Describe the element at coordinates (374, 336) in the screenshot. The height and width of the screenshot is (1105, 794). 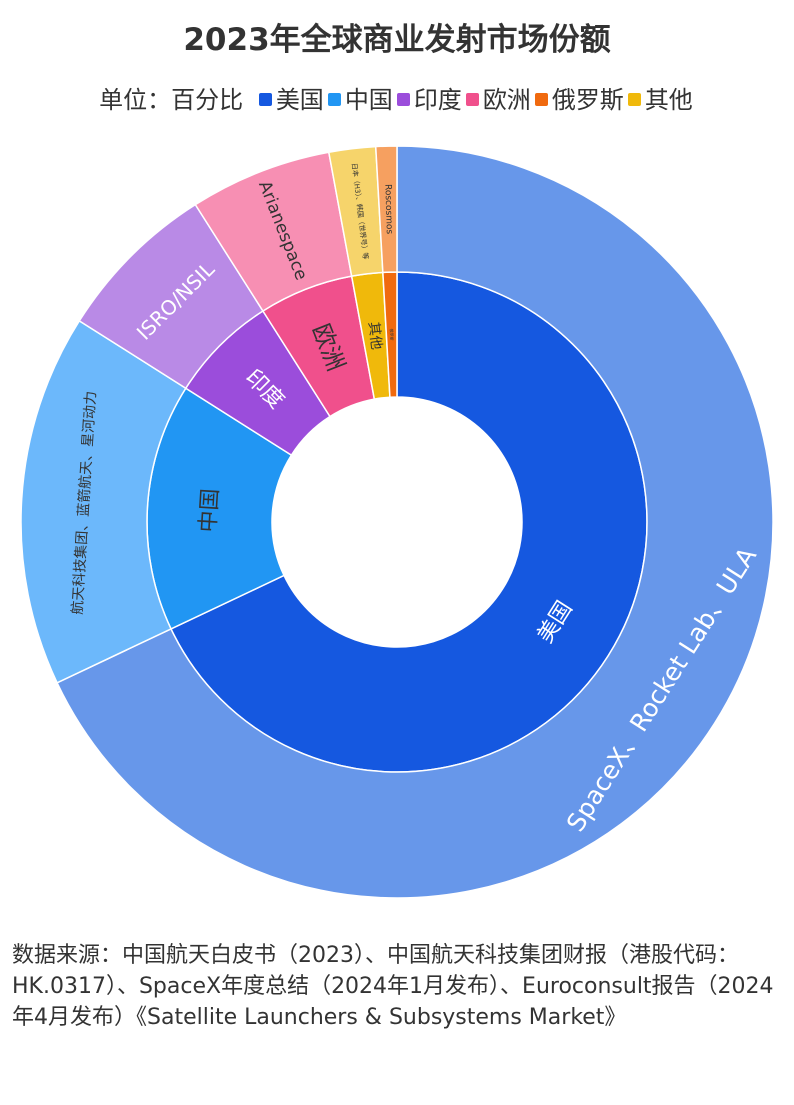
I see `inner-segment-label: 其他` at that location.